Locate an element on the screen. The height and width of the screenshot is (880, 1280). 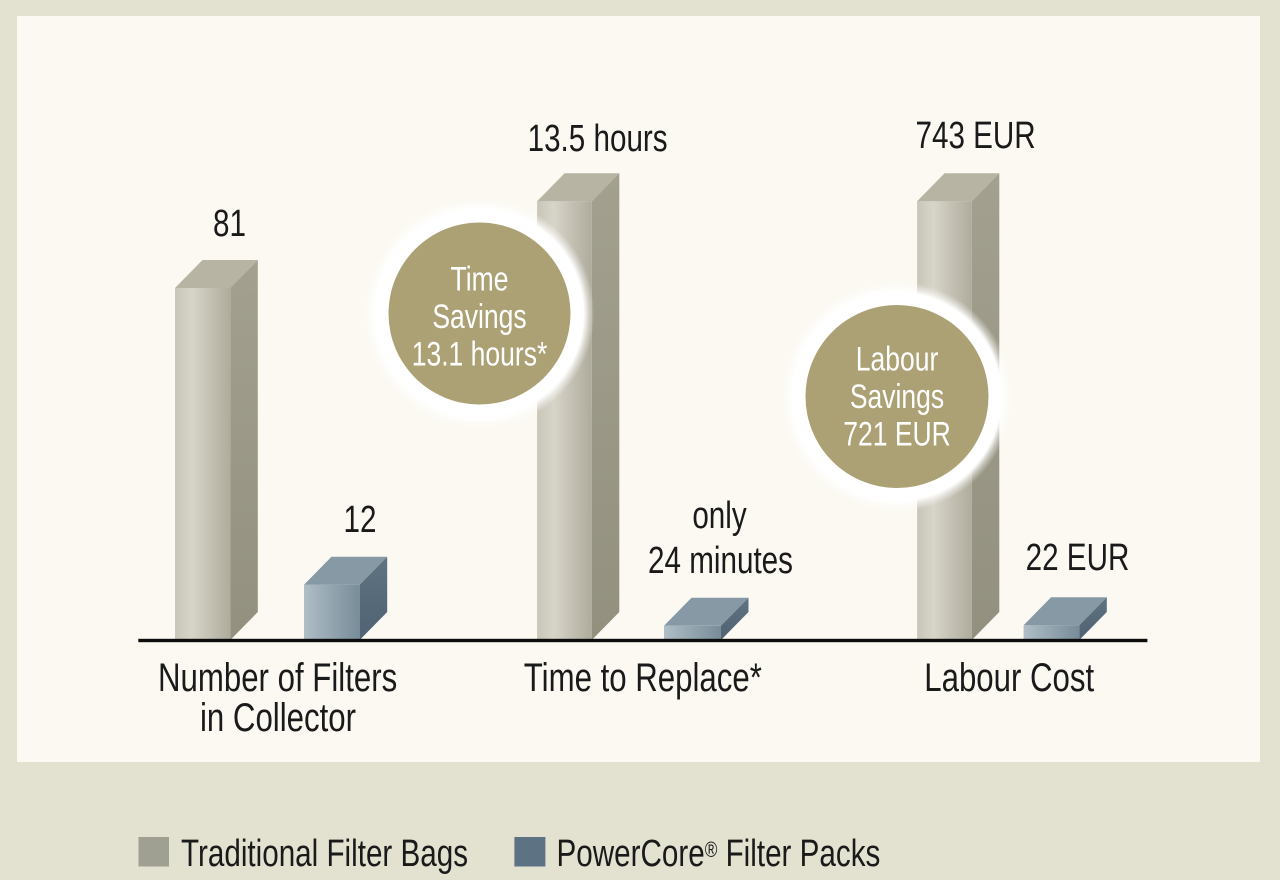
svg-text: Labour Cost is located at coordinates (1009, 677).